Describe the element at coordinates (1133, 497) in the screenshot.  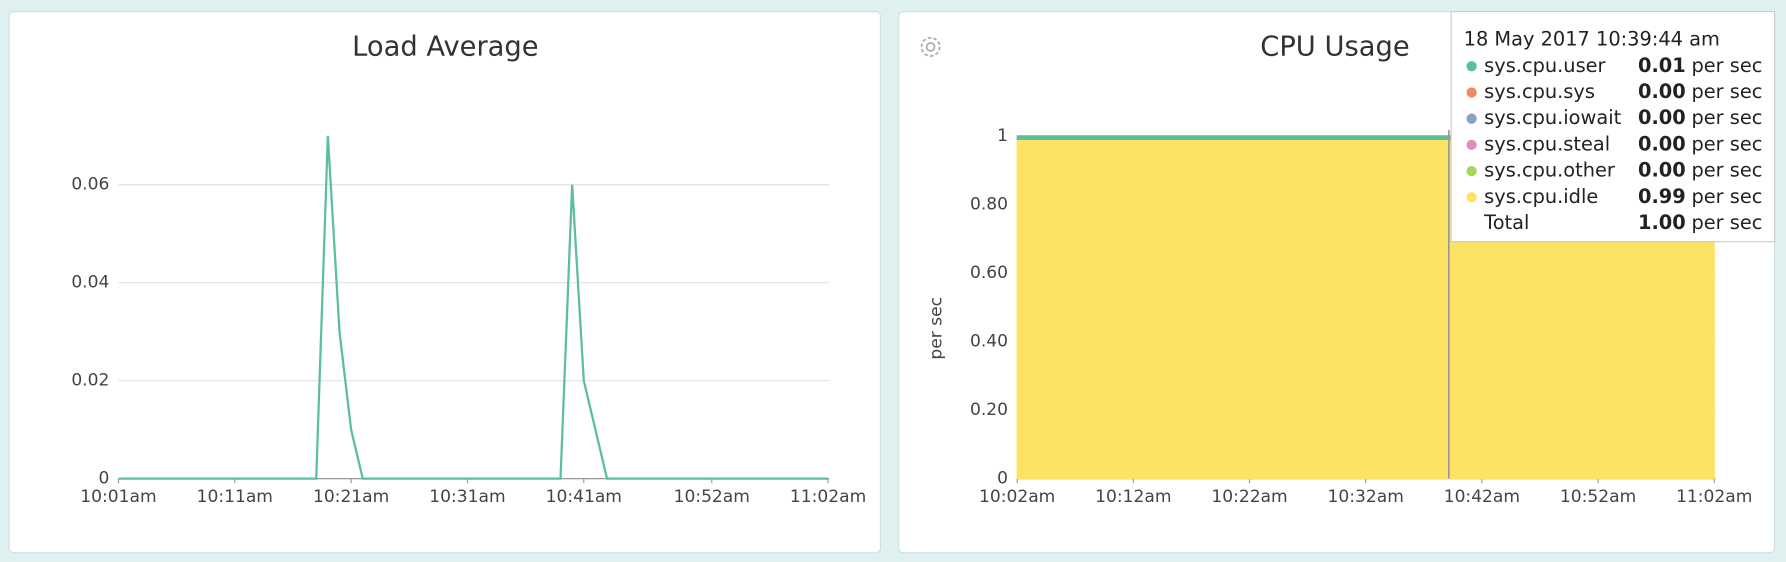
I see `x-tick-label: 10:12am` at that location.